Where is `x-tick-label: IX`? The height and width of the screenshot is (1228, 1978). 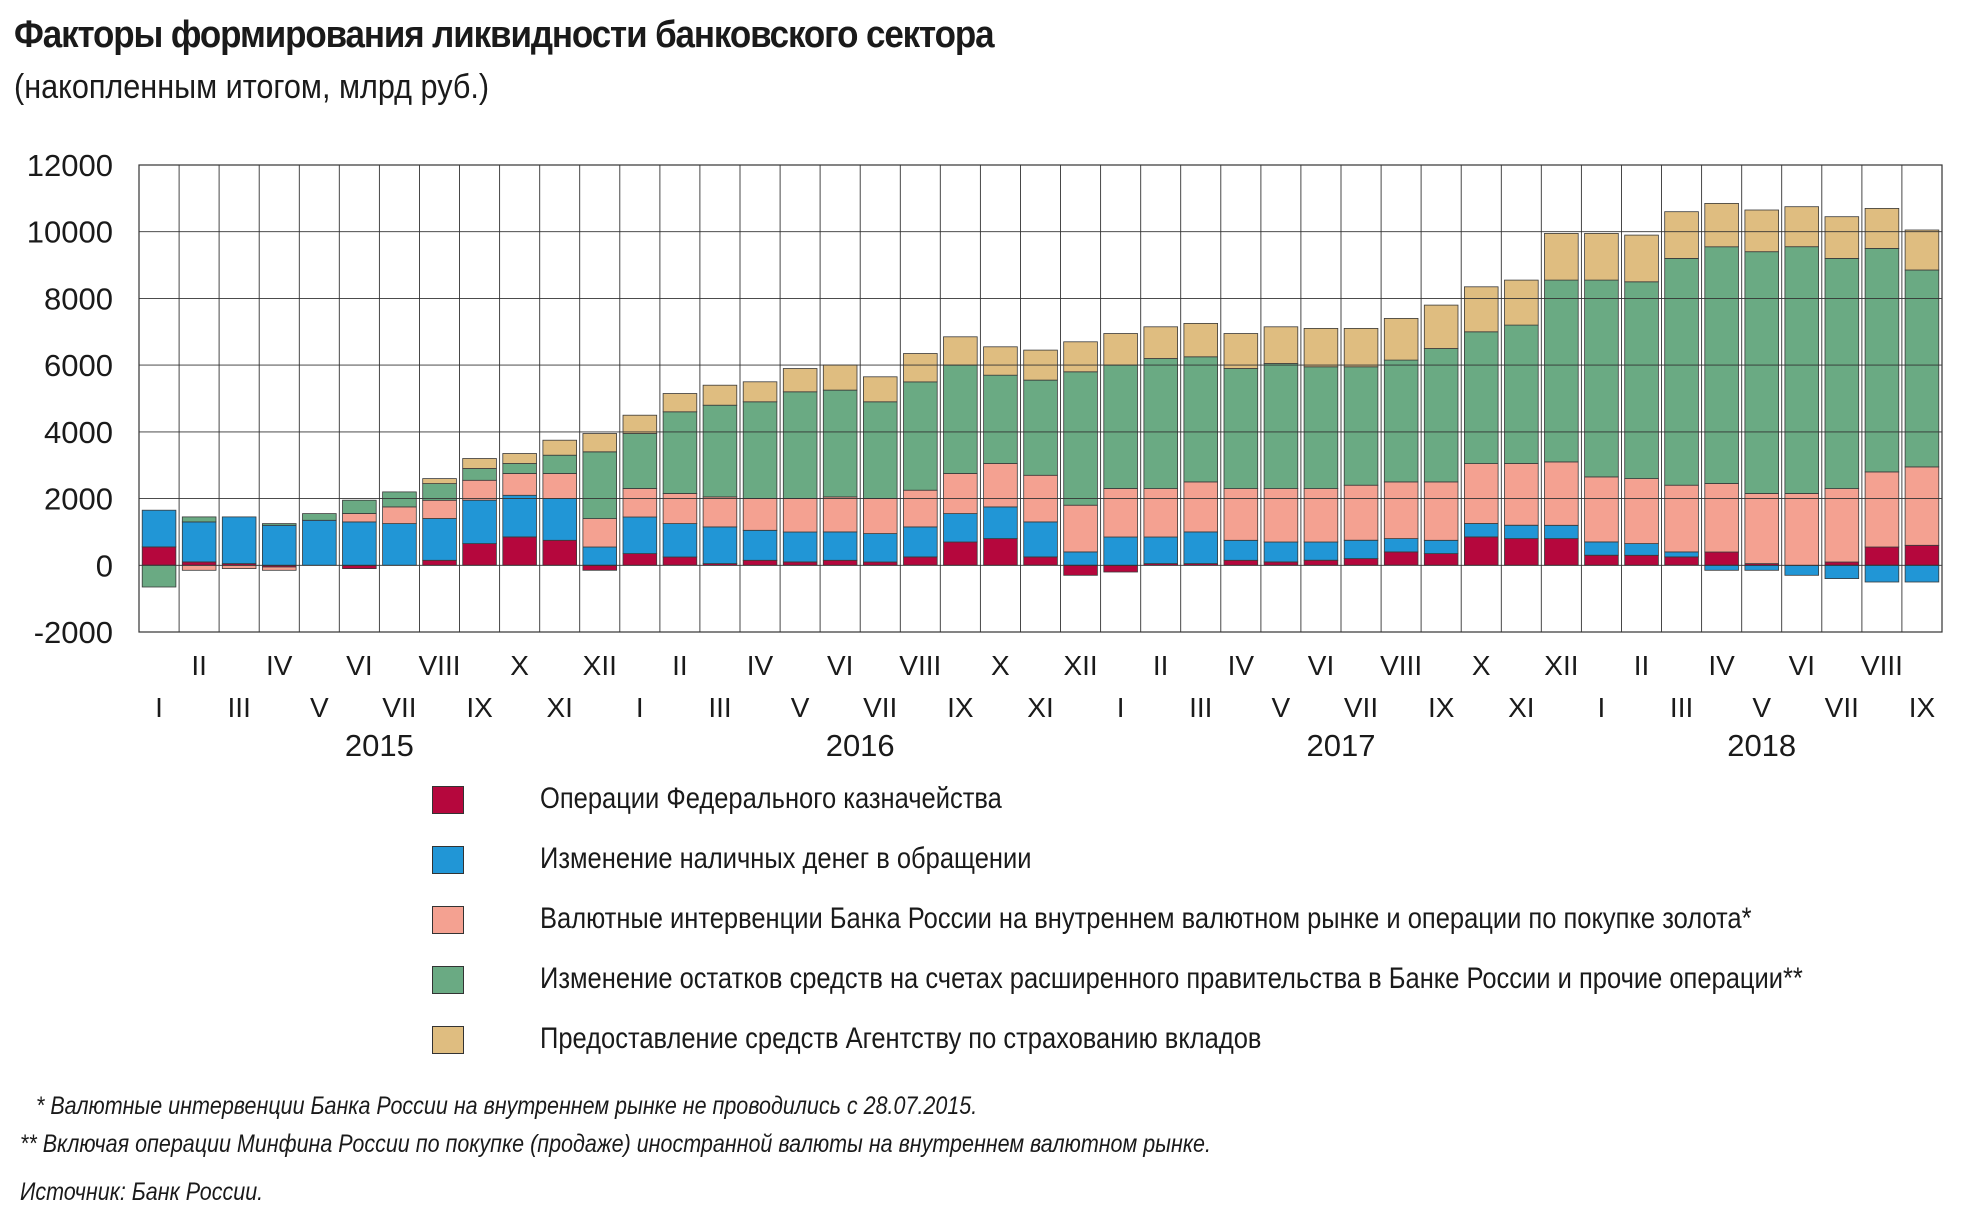
x-tick-label: IX is located at coordinates (1922, 707).